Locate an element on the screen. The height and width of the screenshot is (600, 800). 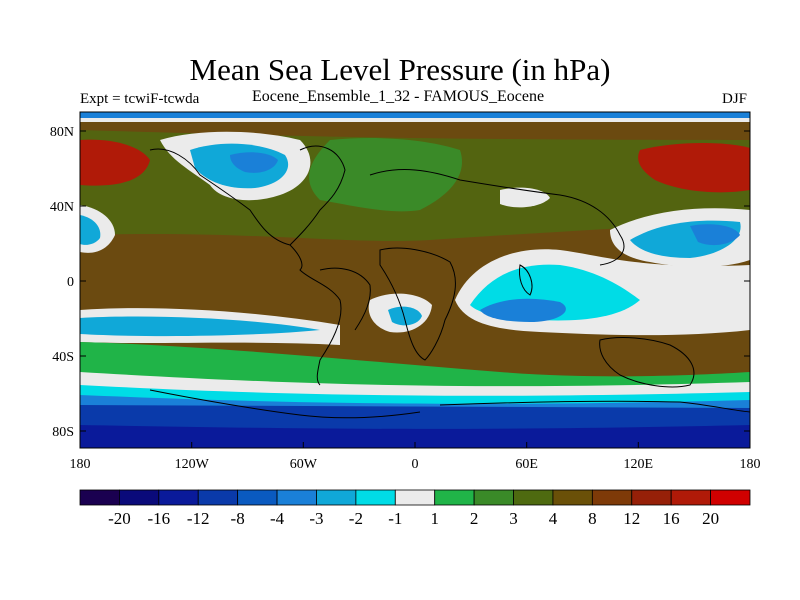
lon-label: 60E is located at coordinates (526, 464).